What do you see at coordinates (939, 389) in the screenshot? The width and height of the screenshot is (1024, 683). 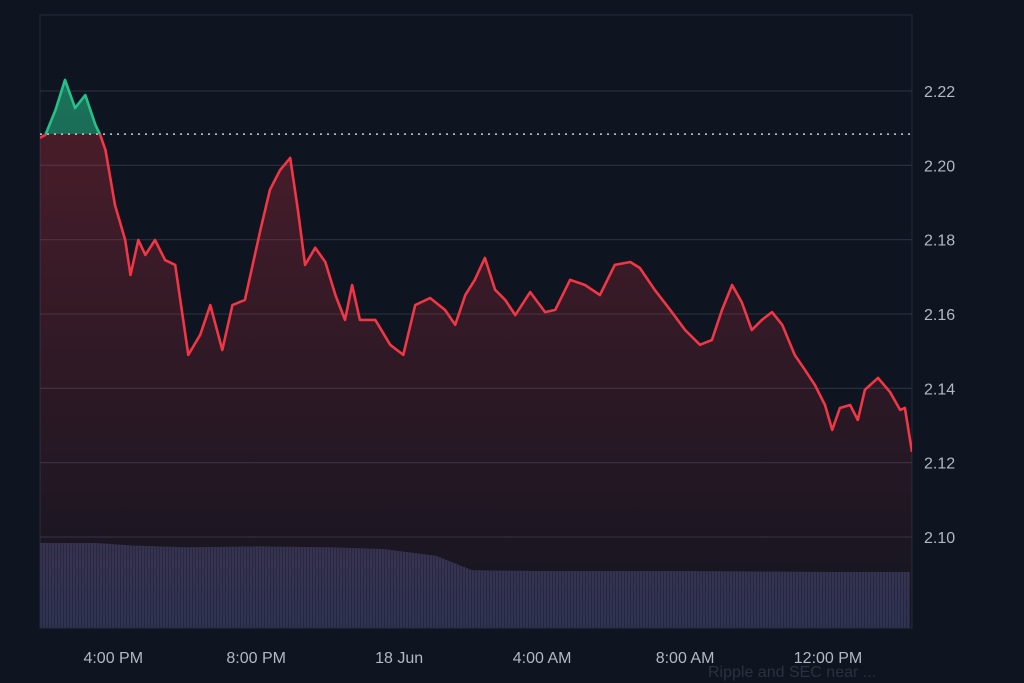 I see `y-tick-label: 2.14` at bounding box center [939, 389].